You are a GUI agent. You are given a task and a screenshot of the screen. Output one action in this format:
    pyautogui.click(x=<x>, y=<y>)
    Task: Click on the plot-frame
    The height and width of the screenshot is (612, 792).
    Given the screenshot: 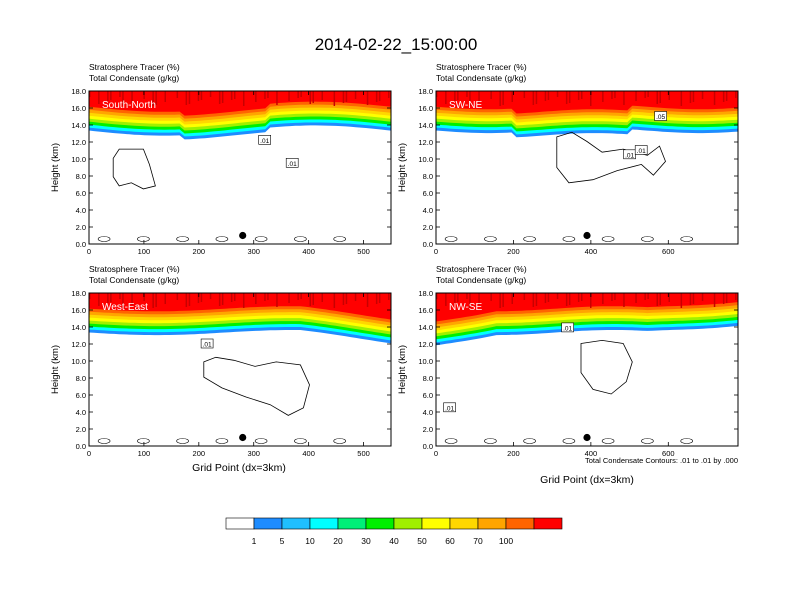 What is the action you would take?
    pyautogui.click(x=240, y=167)
    